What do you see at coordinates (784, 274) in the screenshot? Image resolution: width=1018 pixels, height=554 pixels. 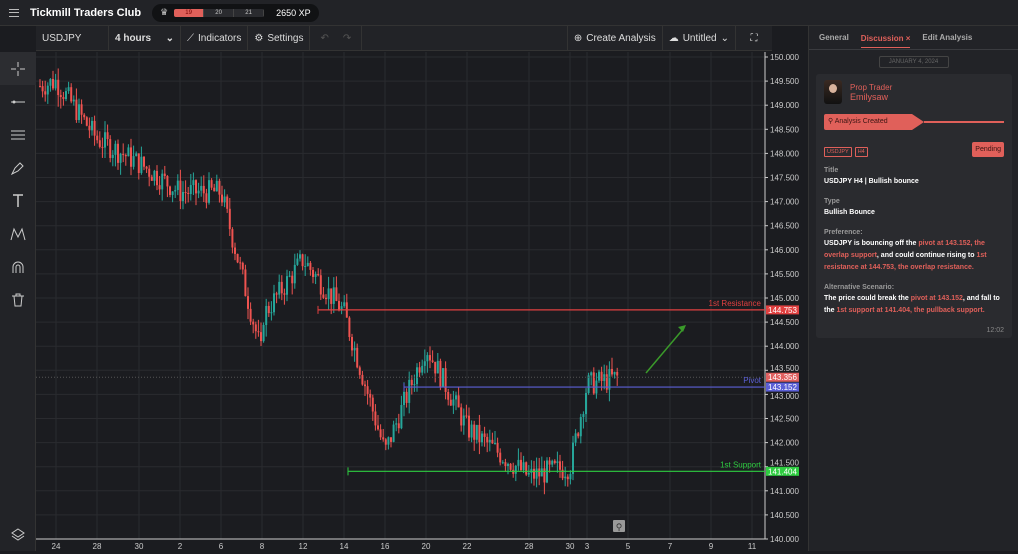 I see `y-tick-label: 145.500` at bounding box center [784, 274].